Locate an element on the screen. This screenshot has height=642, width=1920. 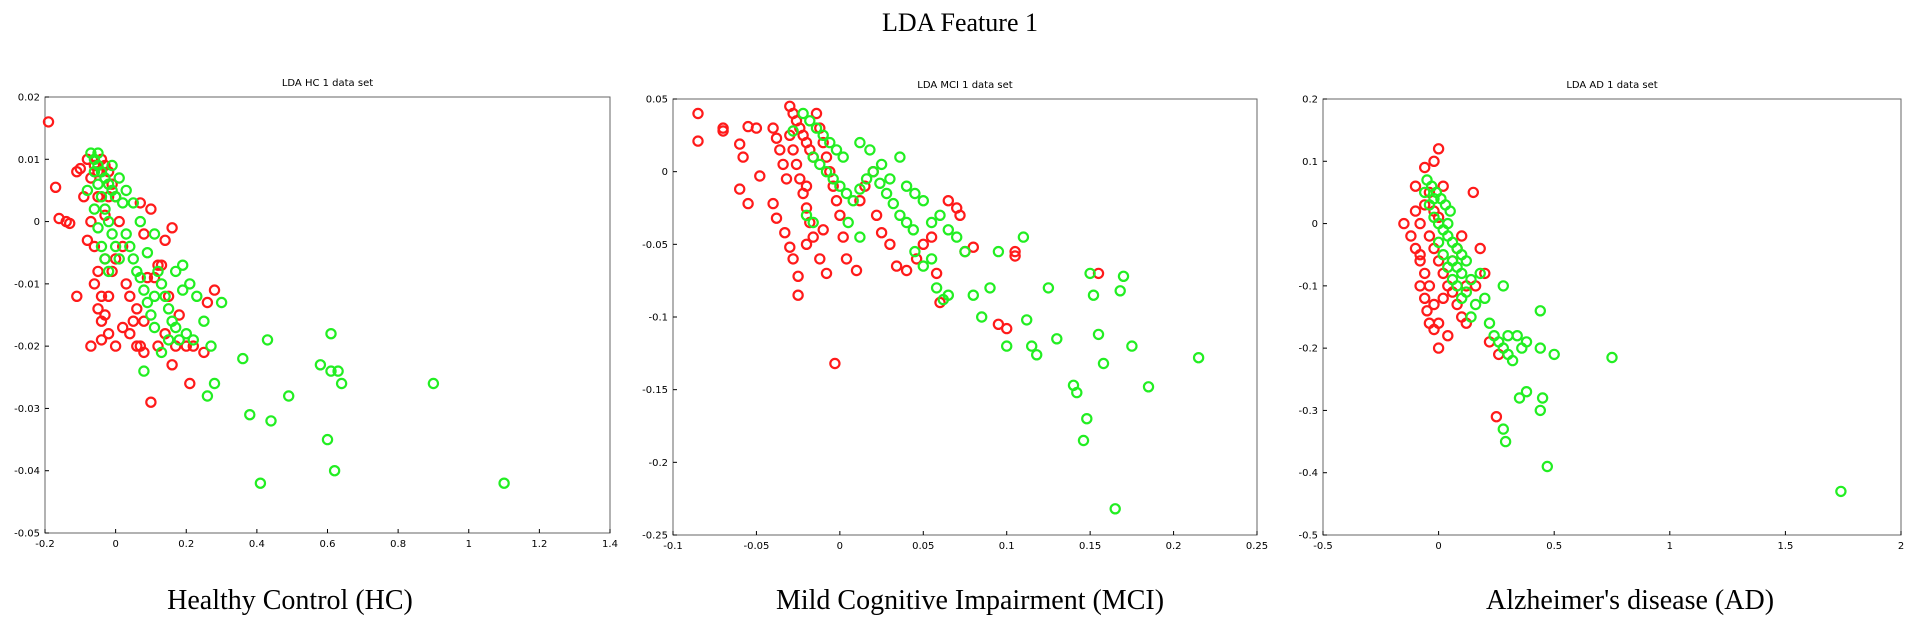
x-tick-label: 1.4 is located at coordinates (610, 544).